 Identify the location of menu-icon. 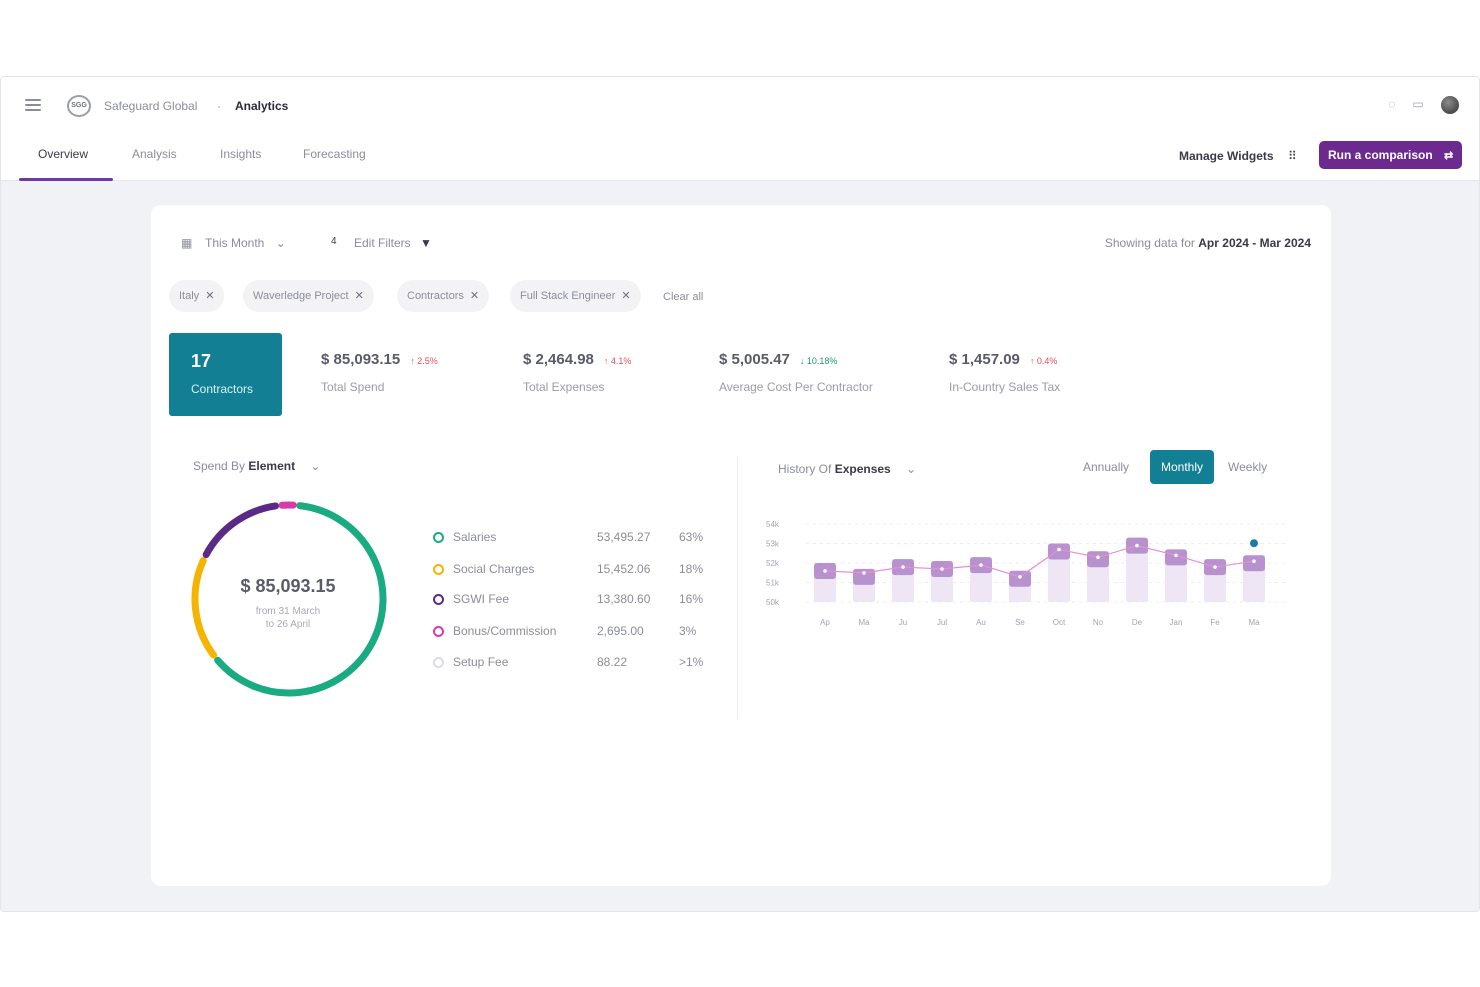
(33, 105).